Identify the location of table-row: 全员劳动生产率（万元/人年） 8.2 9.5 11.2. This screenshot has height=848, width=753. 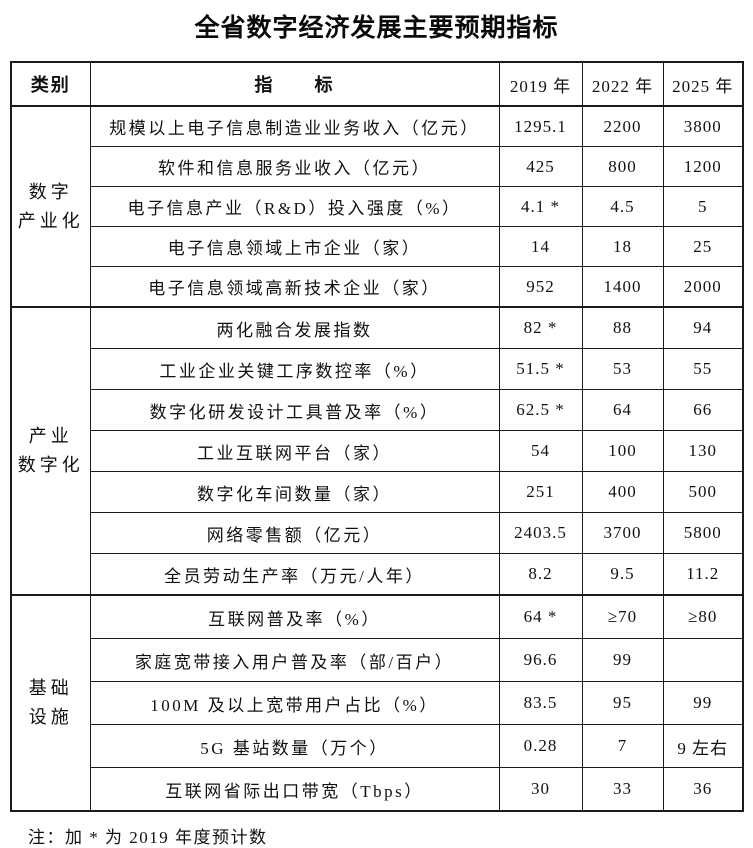
(377, 574).